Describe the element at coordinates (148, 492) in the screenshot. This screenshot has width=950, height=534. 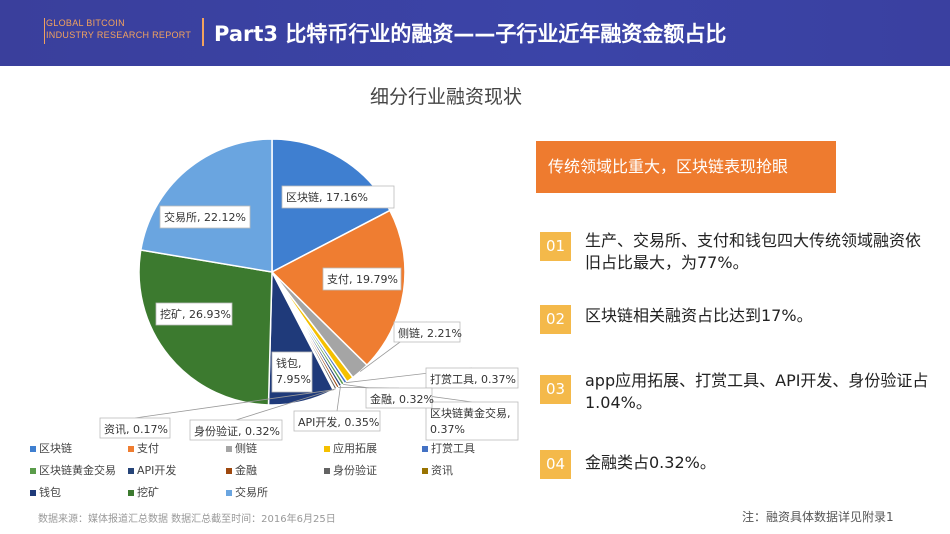
I see `legend-label-11: 挖矿` at that location.